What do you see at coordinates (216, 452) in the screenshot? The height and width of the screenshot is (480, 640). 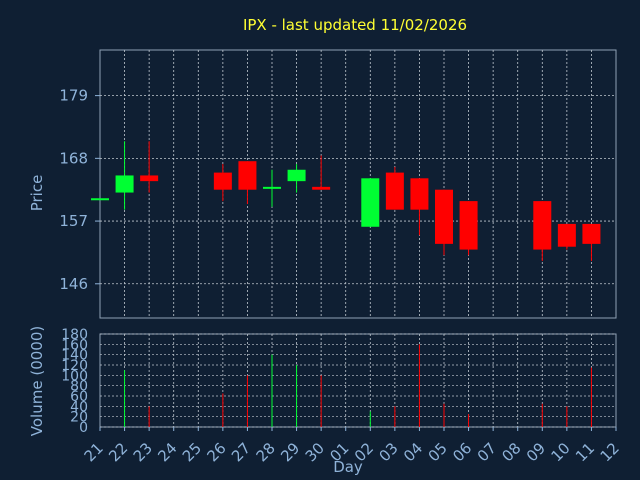 I see `x-tick-label: 26` at bounding box center [216, 452].